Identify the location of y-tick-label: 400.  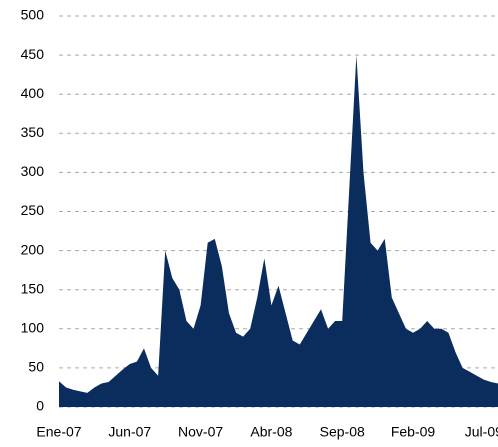
(33, 93).